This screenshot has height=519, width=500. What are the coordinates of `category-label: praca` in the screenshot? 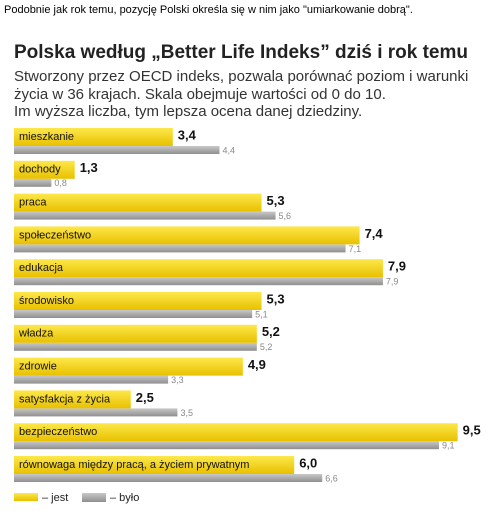 It's located at (33, 203).